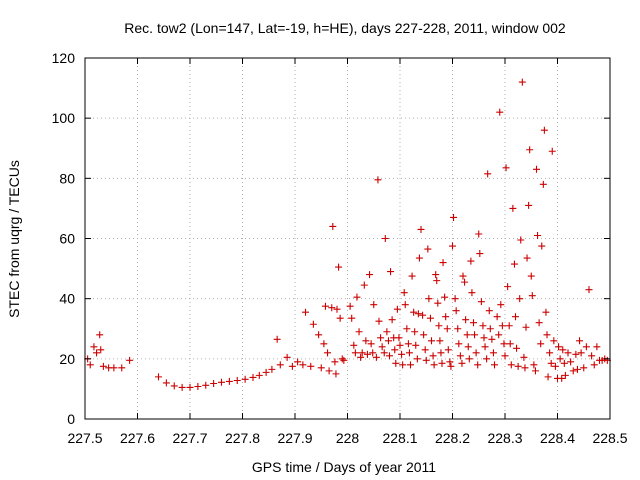  Describe the element at coordinates (67, 178) in the screenshot. I see `y-tick-label: 80` at that location.